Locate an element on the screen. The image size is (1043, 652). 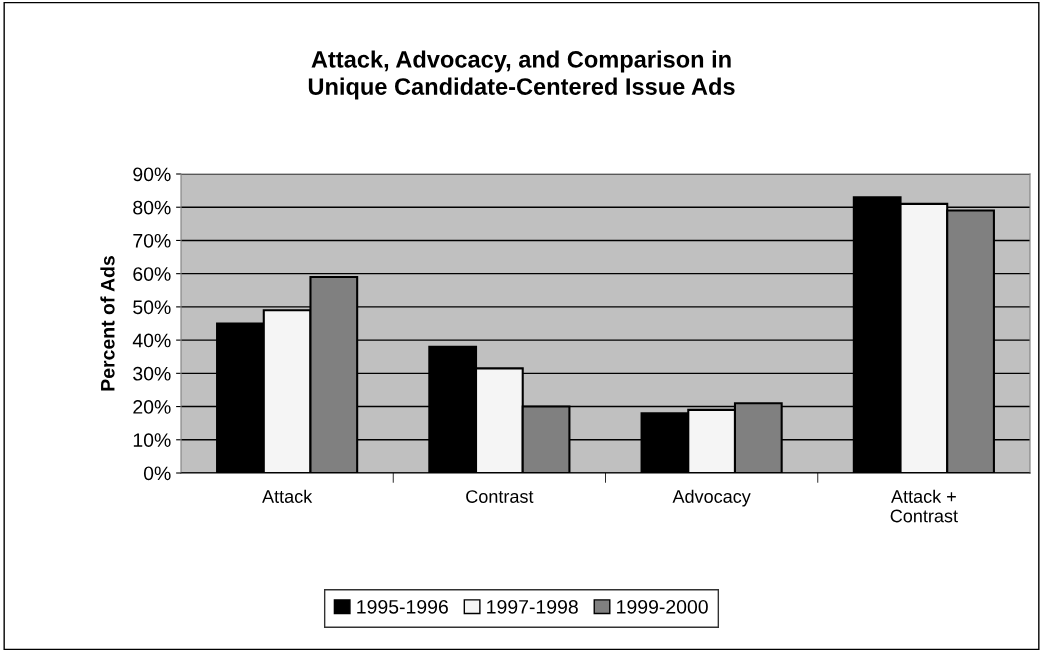
y-tick-label: 90% is located at coordinates (152, 174).